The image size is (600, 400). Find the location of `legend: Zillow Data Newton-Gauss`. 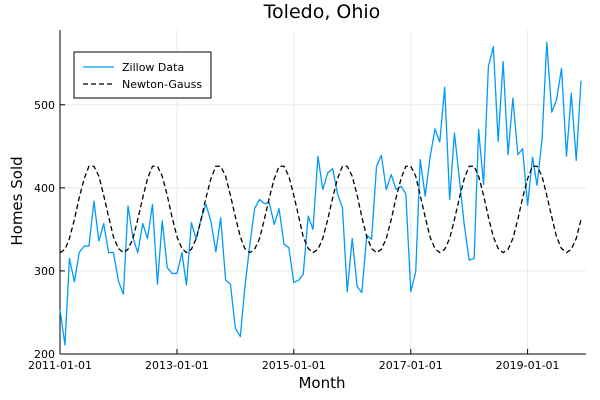

legend: Zillow Data Newton-Gauss is located at coordinates (142, 75).